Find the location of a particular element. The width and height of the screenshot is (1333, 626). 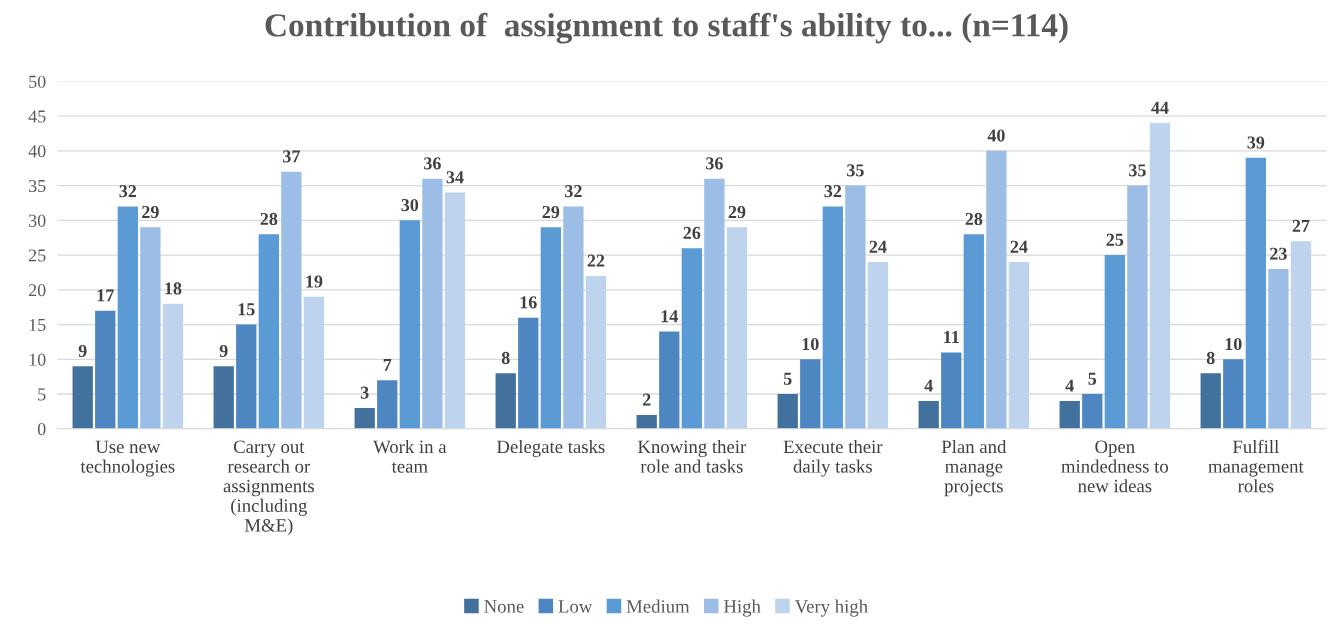

data-label: 34 is located at coordinates (455, 177).